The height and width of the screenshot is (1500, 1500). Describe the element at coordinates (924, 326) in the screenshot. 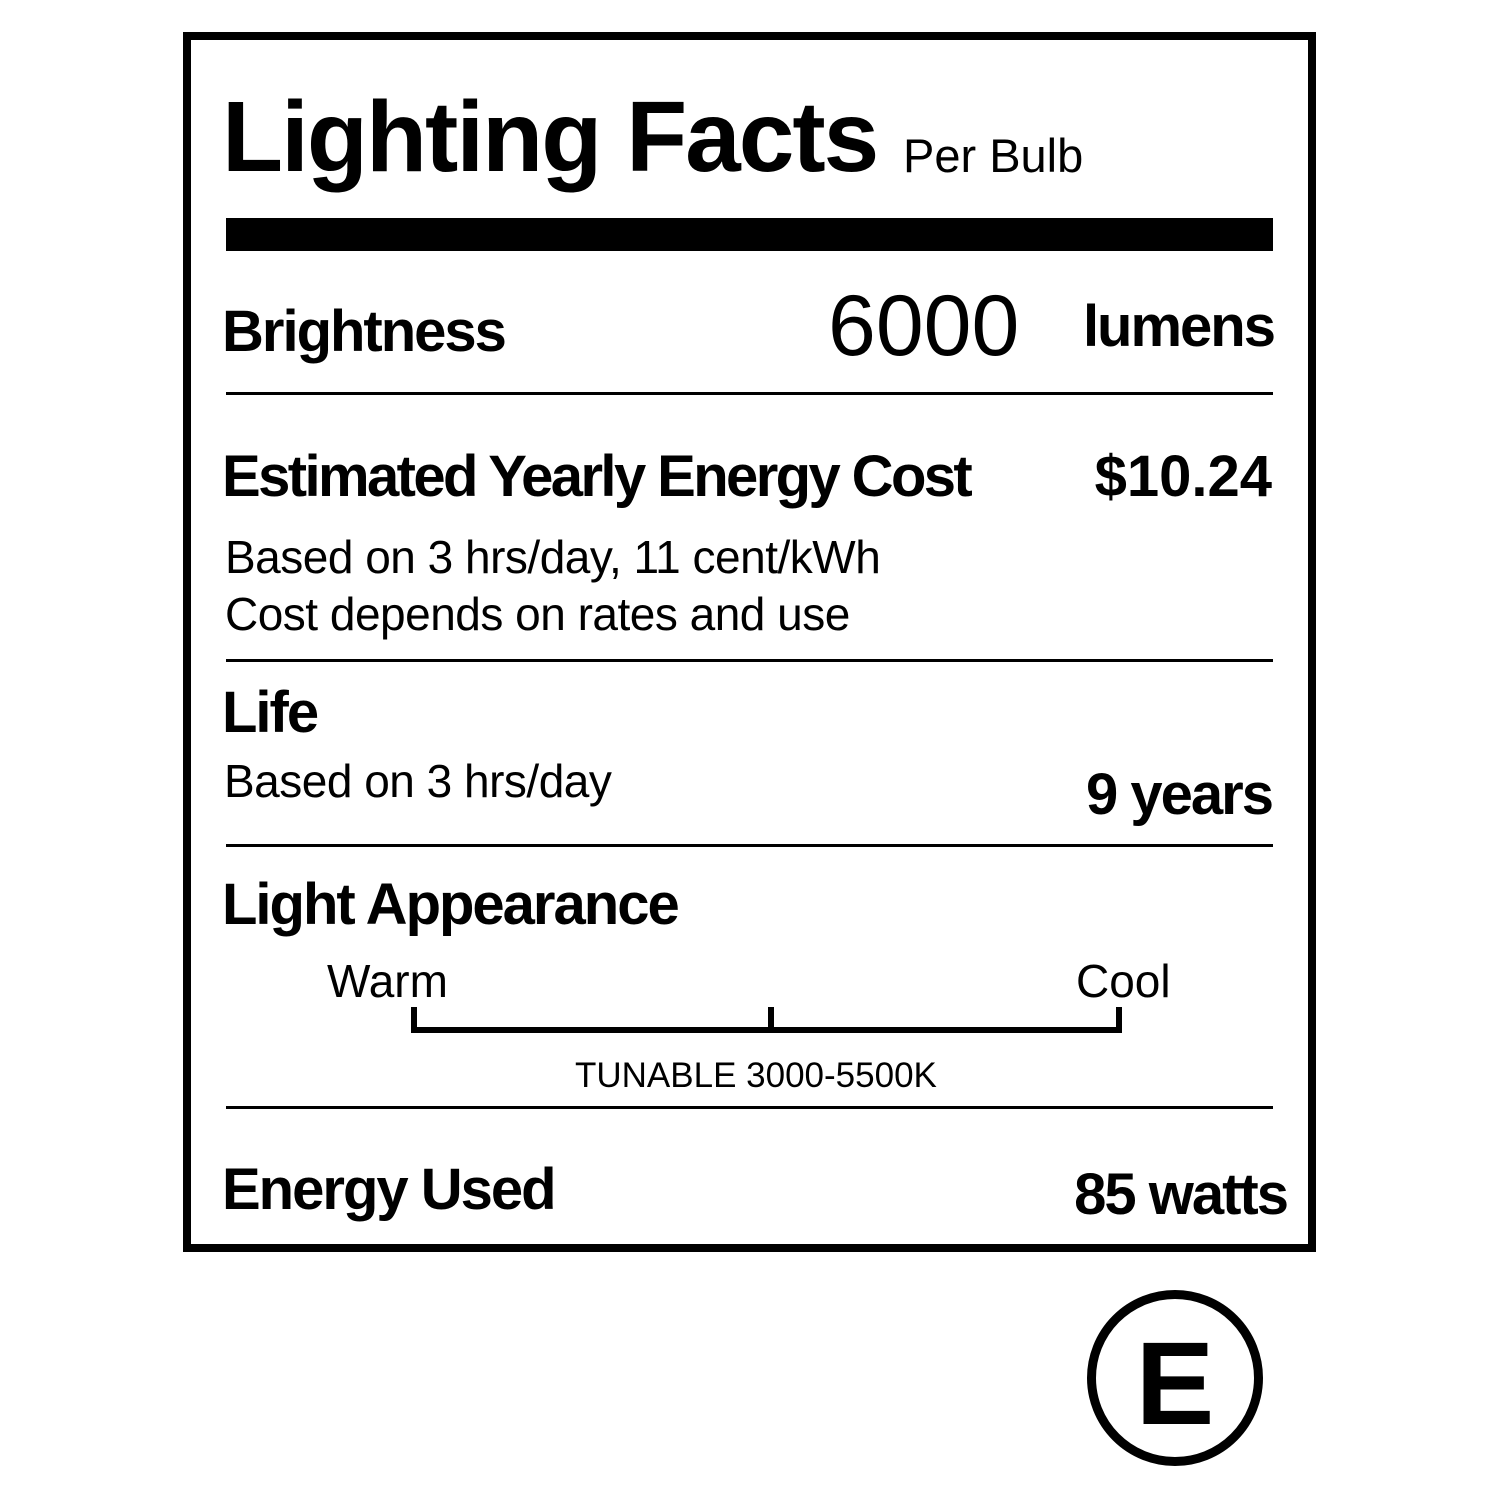

I see `brightness-value: 6000` at that location.